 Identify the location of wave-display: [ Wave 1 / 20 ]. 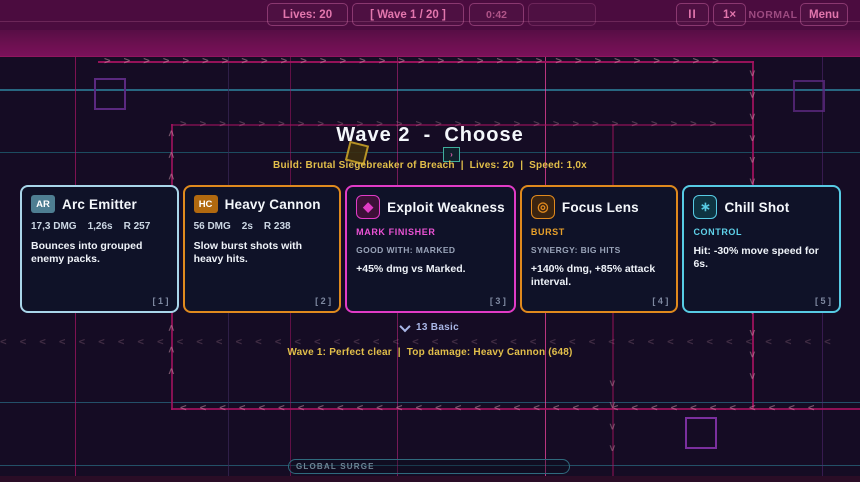
(408, 14).